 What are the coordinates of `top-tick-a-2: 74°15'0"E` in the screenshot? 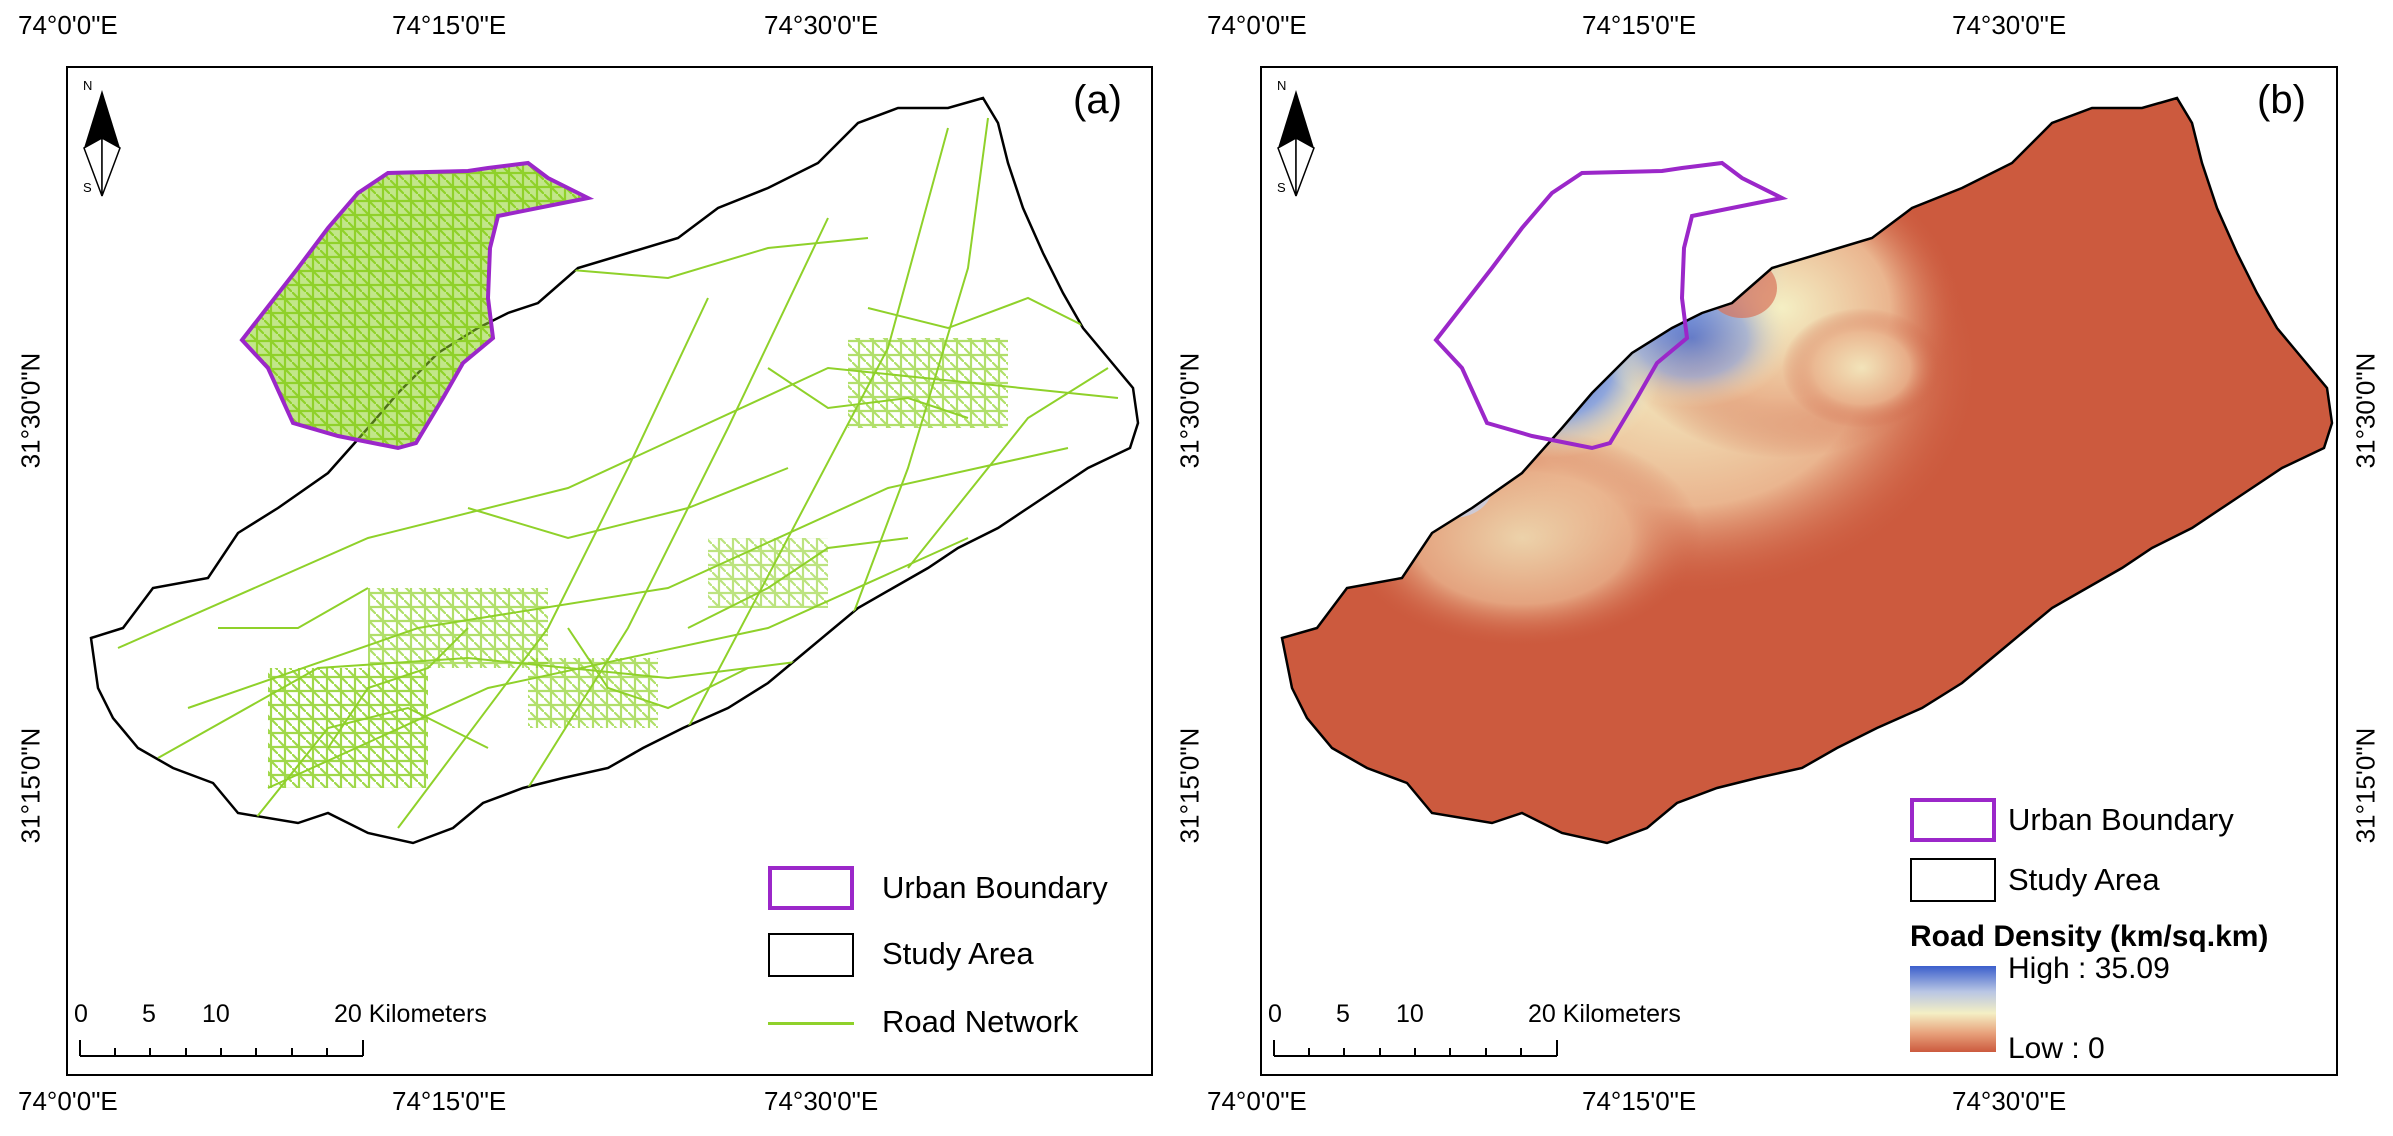 It's located at (449, 25).